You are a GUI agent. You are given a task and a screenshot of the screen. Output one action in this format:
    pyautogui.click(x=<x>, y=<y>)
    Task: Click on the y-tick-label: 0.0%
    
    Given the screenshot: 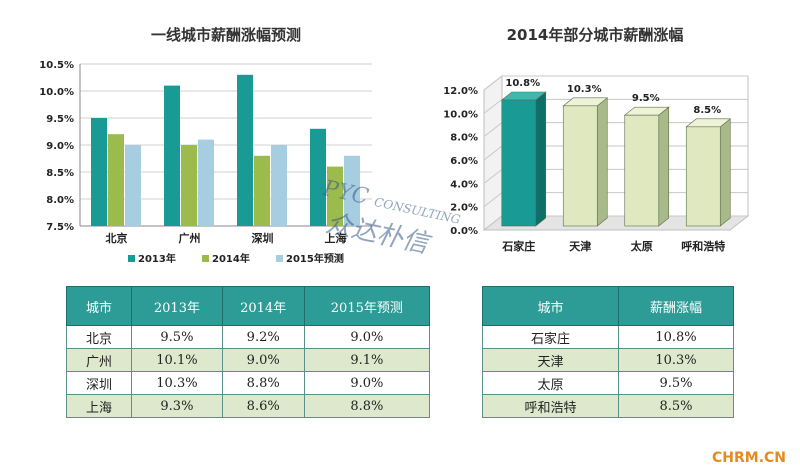 What is the action you would take?
    pyautogui.click(x=464, y=231)
    